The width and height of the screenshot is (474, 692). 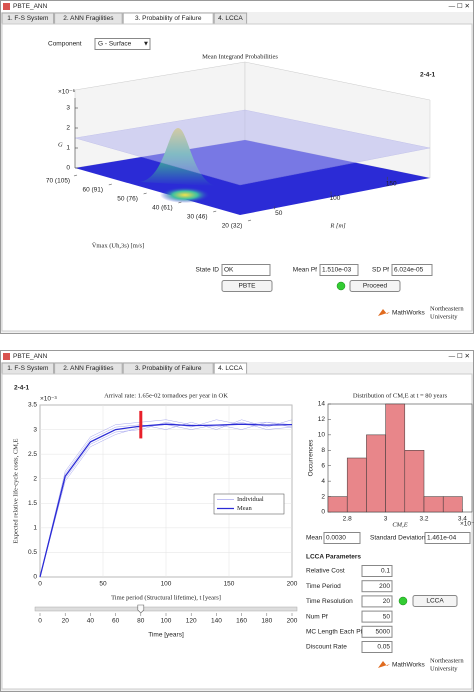 I want to click on mean-line, so click(x=166, y=500).